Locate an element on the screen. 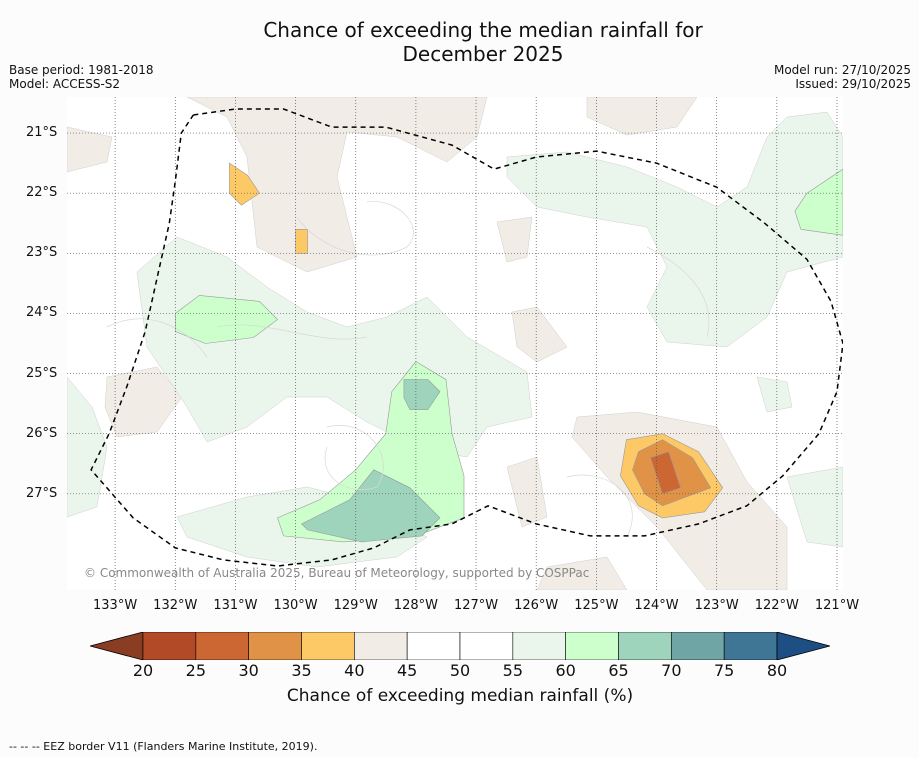  lat-label: 26°S is located at coordinates (42, 433).